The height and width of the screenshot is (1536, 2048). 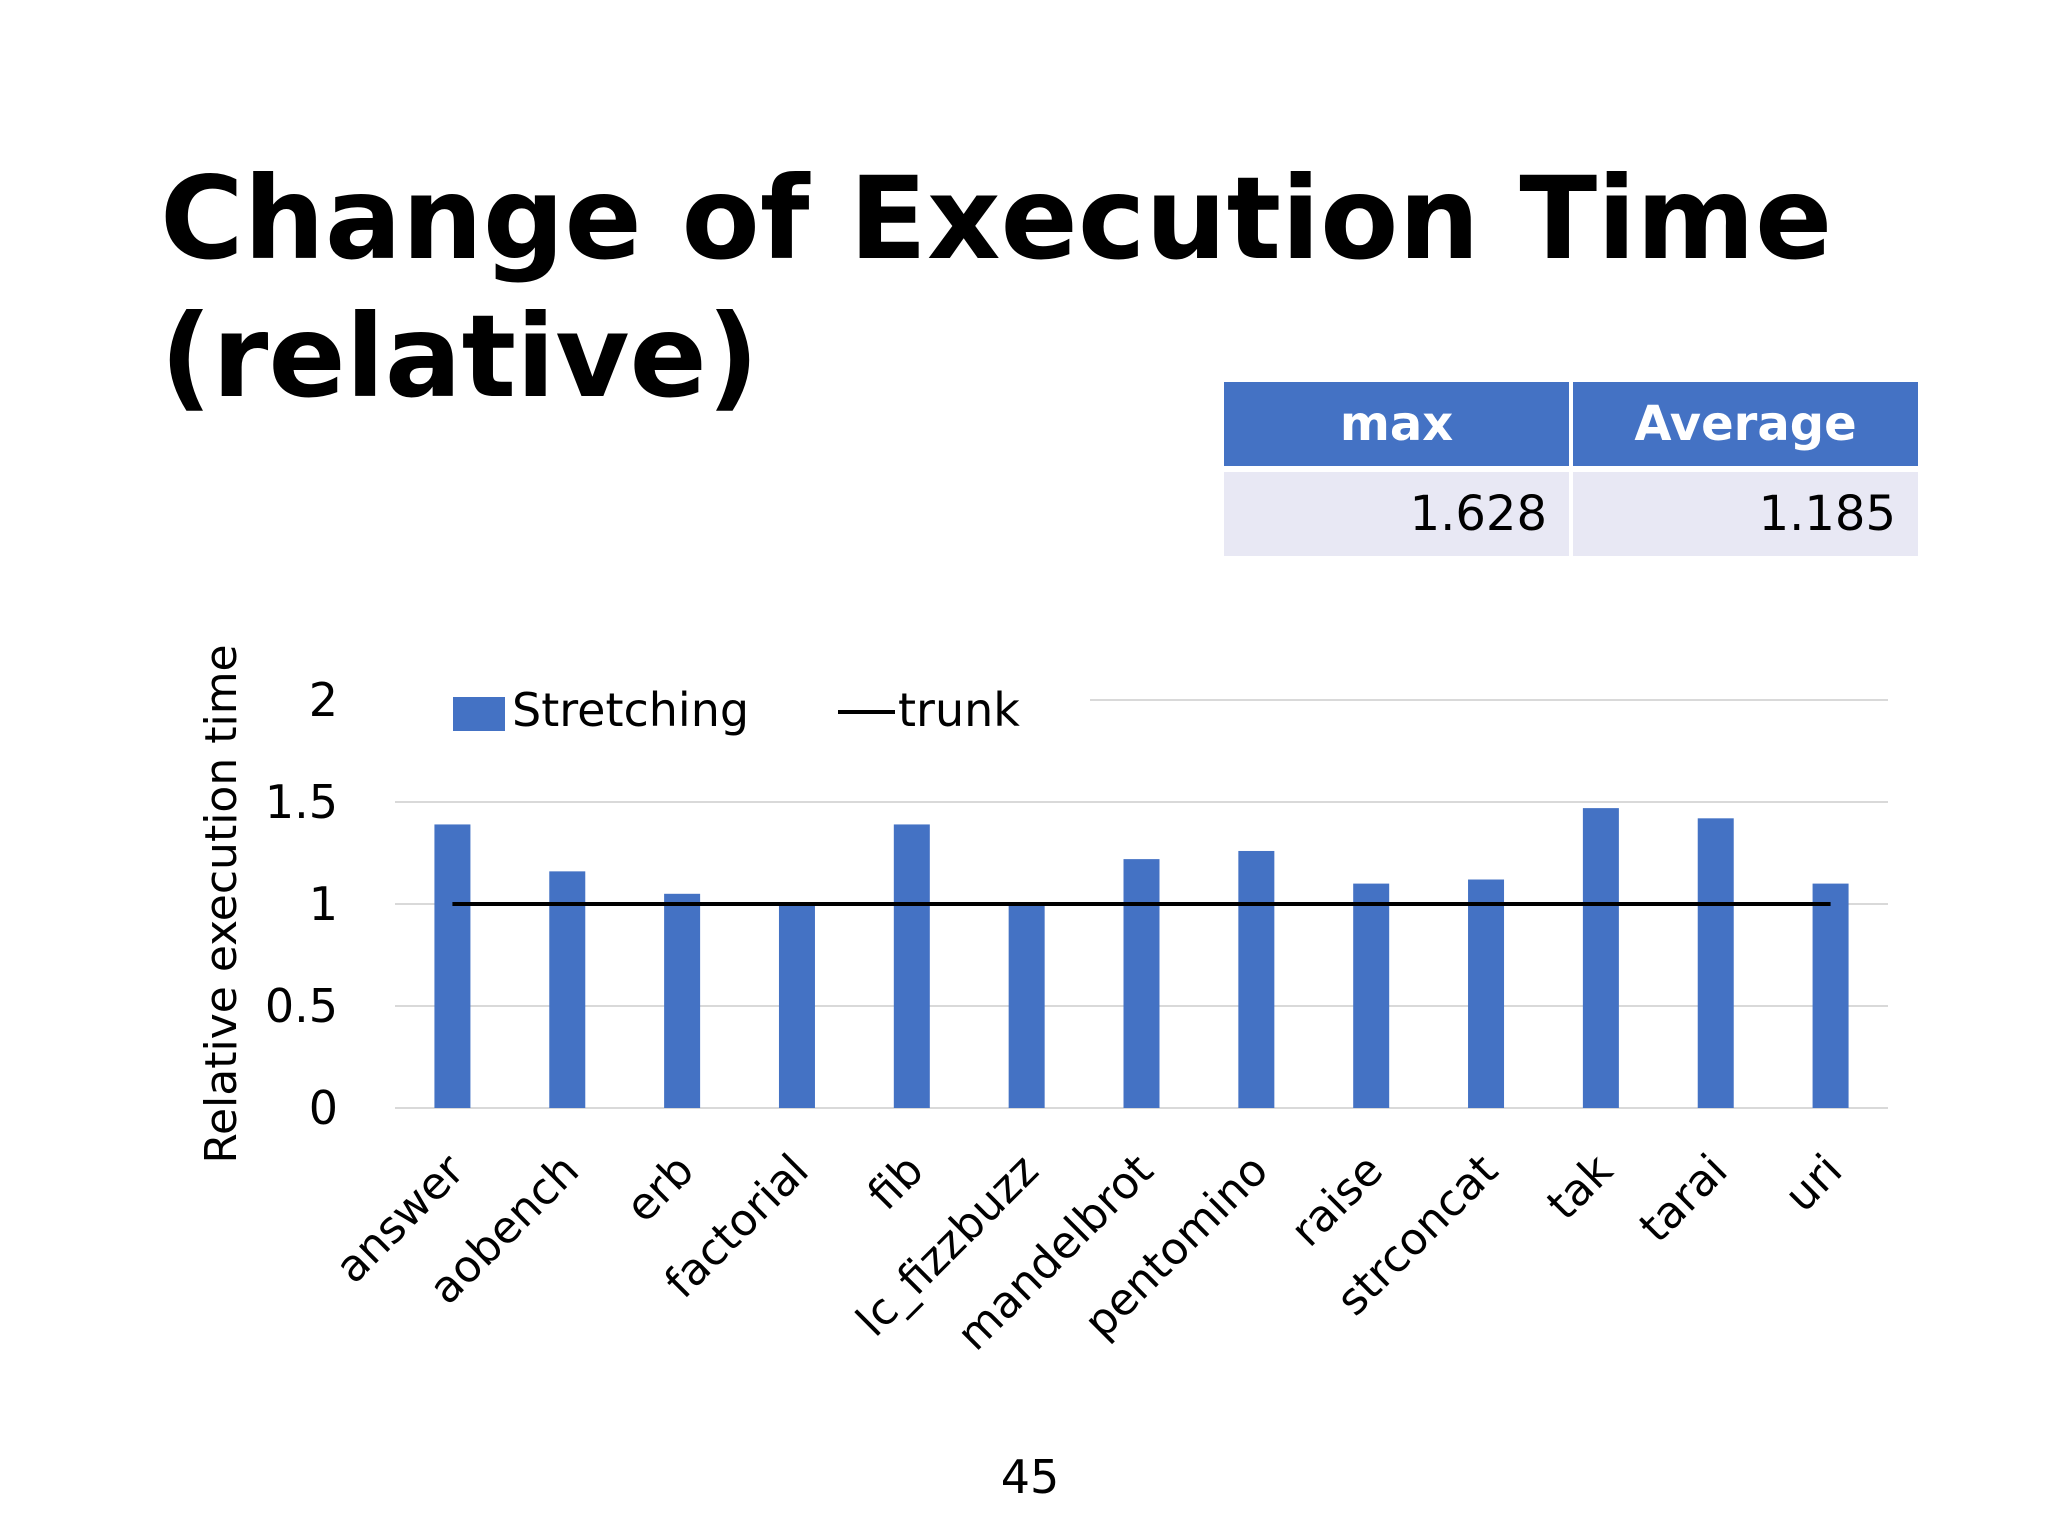 I want to click on bar-factorial, so click(x=796, y=1006).